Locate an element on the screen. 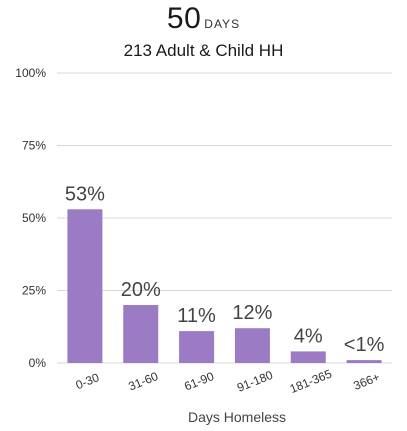 The height and width of the screenshot is (431, 407). y-tick-label: 25% is located at coordinates (34, 291).